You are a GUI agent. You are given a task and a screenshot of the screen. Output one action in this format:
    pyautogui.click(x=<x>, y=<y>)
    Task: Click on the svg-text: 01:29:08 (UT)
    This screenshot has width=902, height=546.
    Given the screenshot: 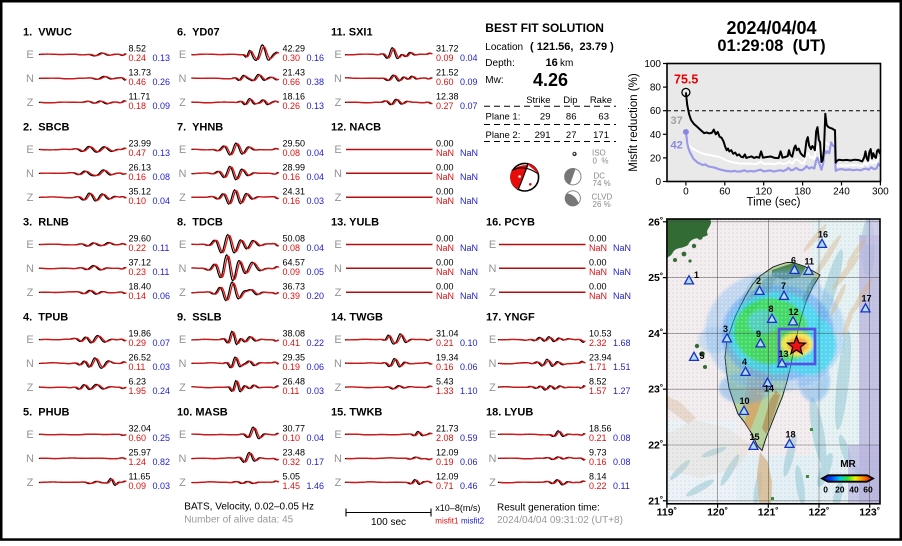 What is the action you would take?
    pyautogui.click(x=771, y=46)
    